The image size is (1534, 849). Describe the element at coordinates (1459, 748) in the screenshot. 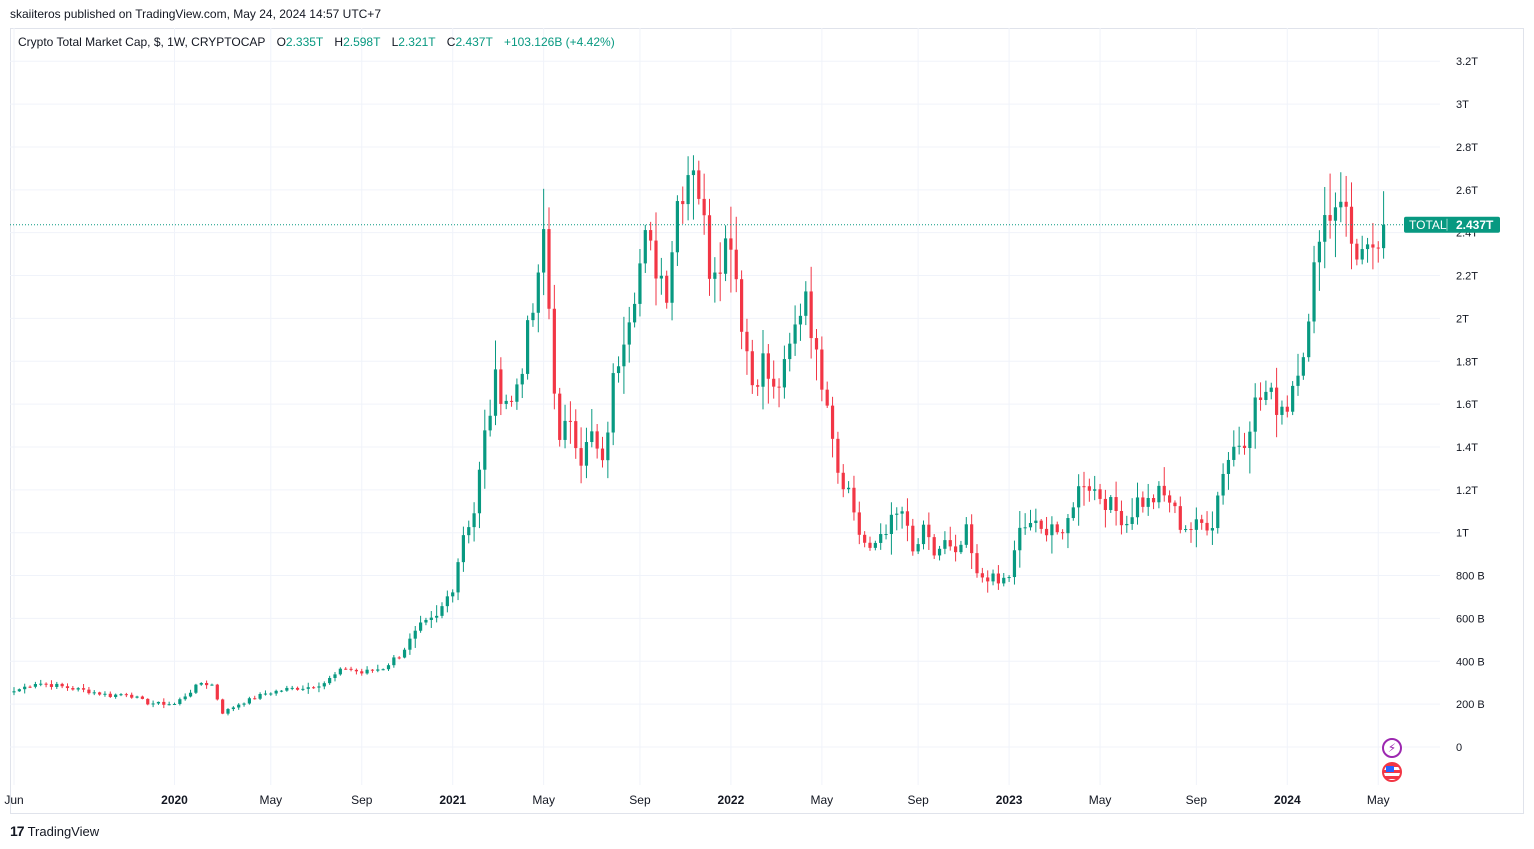

I see `y-tick-label: 0` at that location.